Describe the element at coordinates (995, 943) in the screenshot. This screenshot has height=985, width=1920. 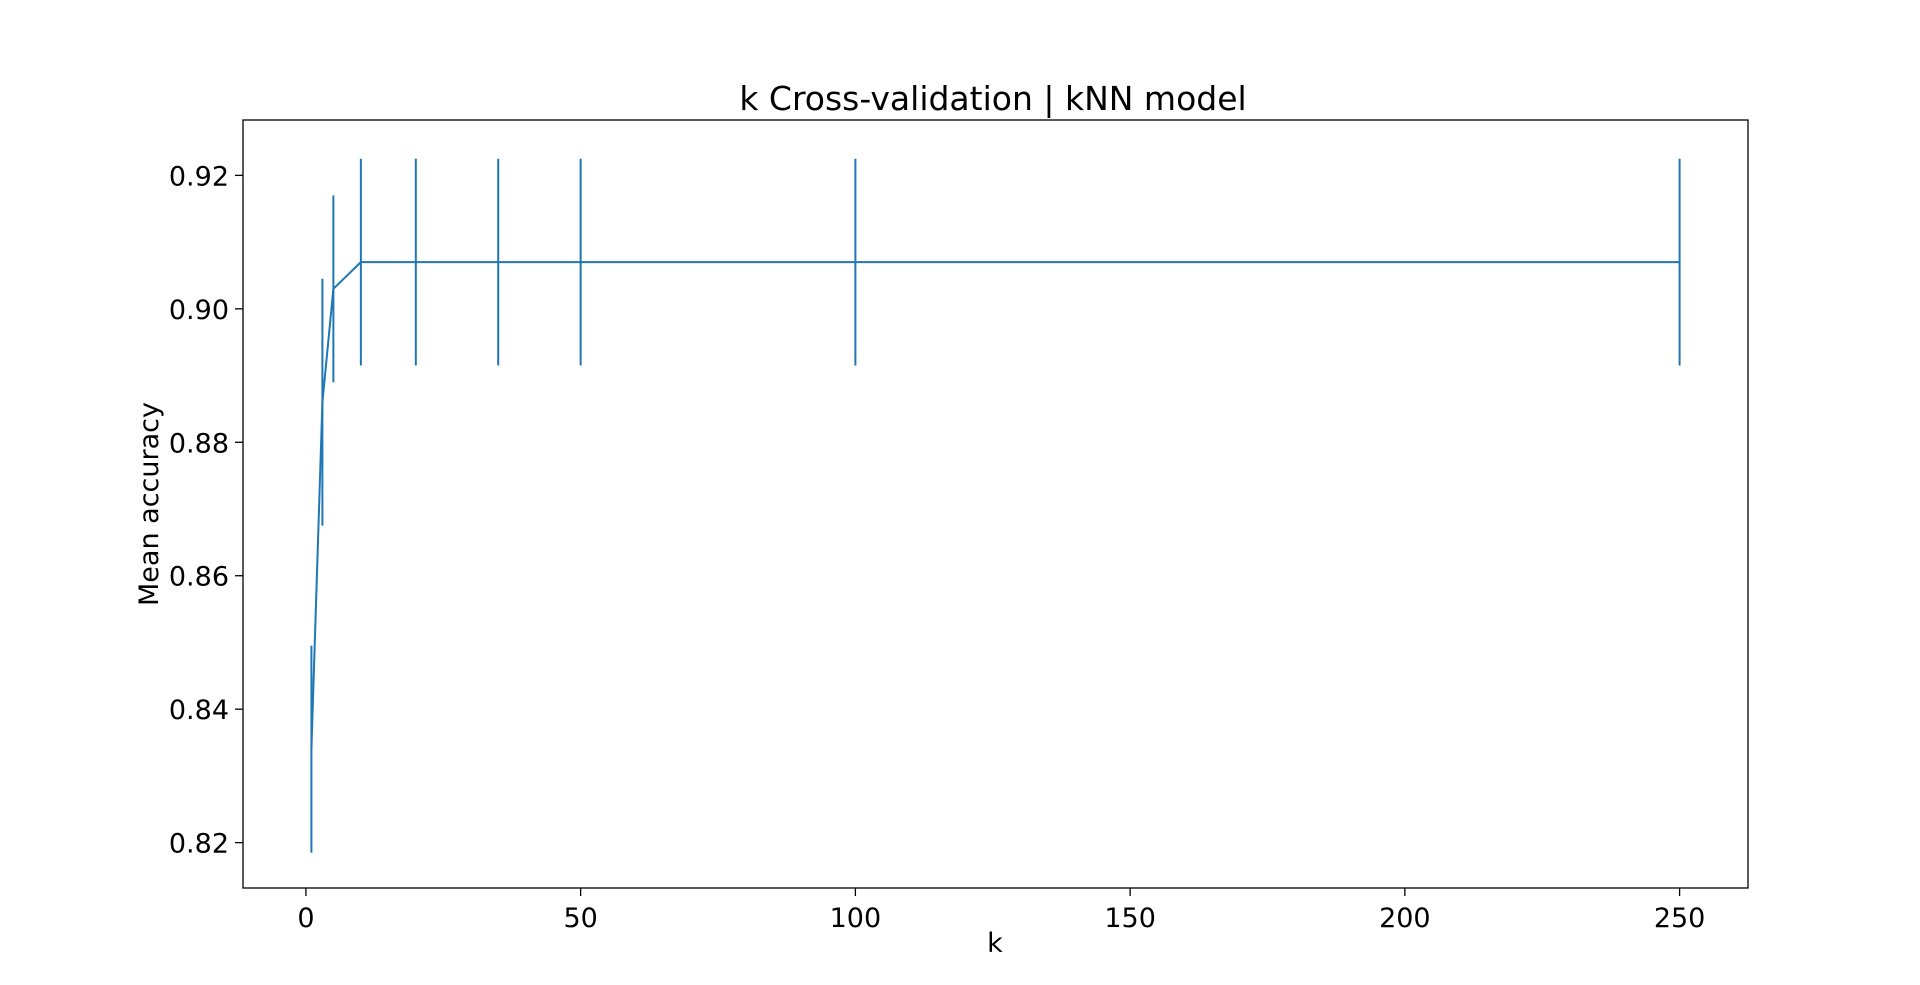
I see `x-axis-title: k` at that location.